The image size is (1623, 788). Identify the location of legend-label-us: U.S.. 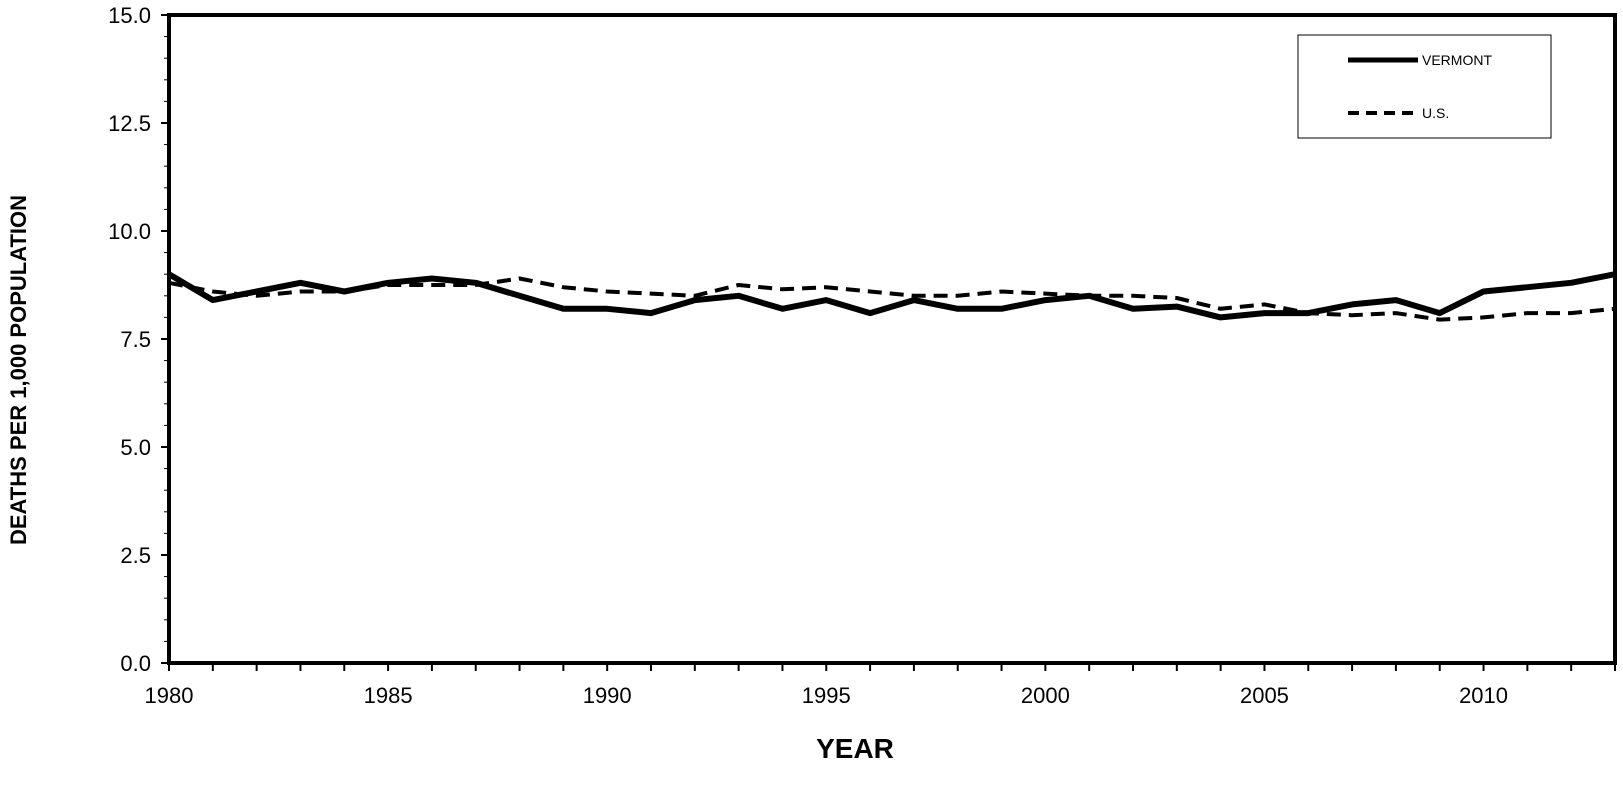
(1435, 113).